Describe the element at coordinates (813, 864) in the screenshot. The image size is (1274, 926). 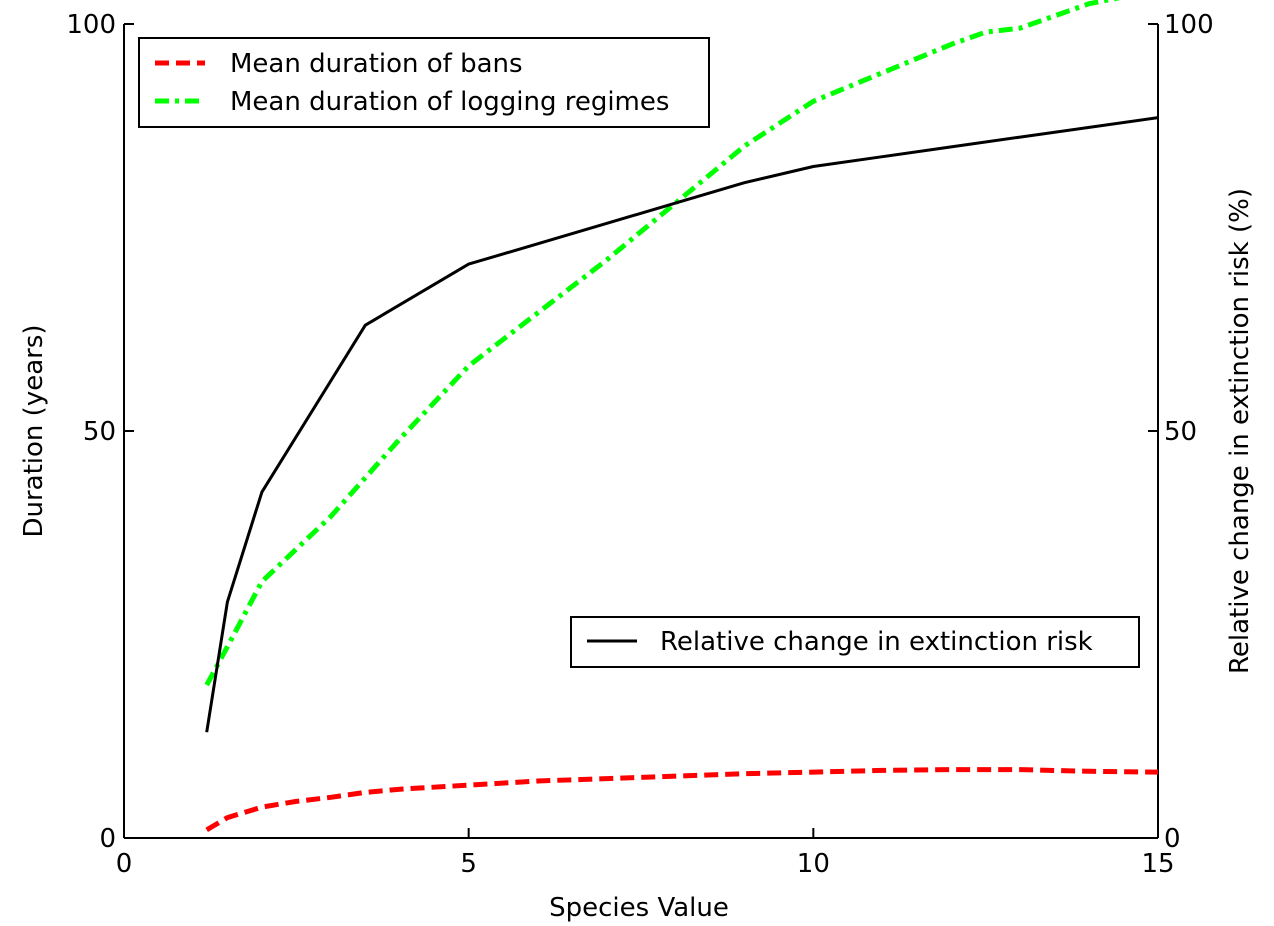
I see `x-tick-label: 10` at that location.